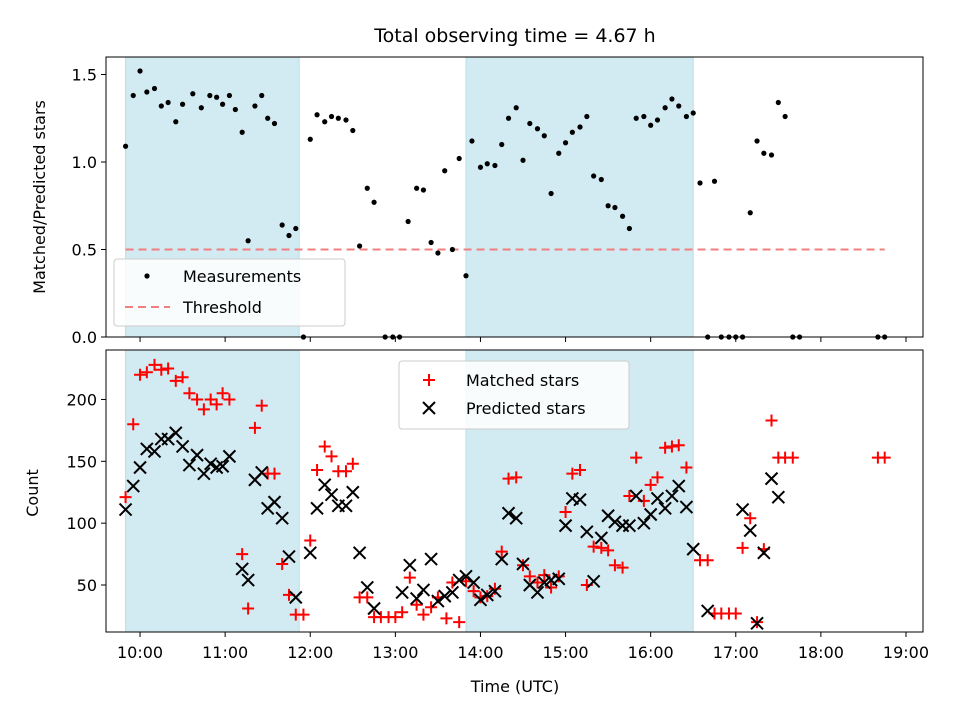  What do you see at coordinates (39, 197) in the screenshot?
I see `top-y-axis-label: Matched/Predicted stars` at bounding box center [39, 197].